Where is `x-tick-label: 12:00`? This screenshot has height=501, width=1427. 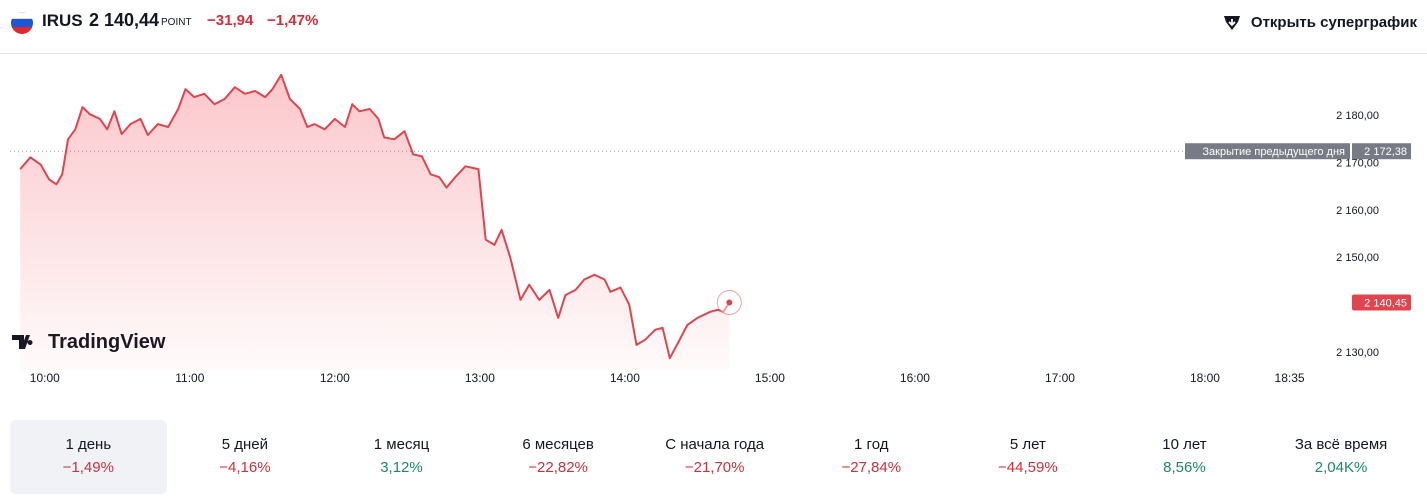
x-tick-label: 12:00 is located at coordinates (335, 378).